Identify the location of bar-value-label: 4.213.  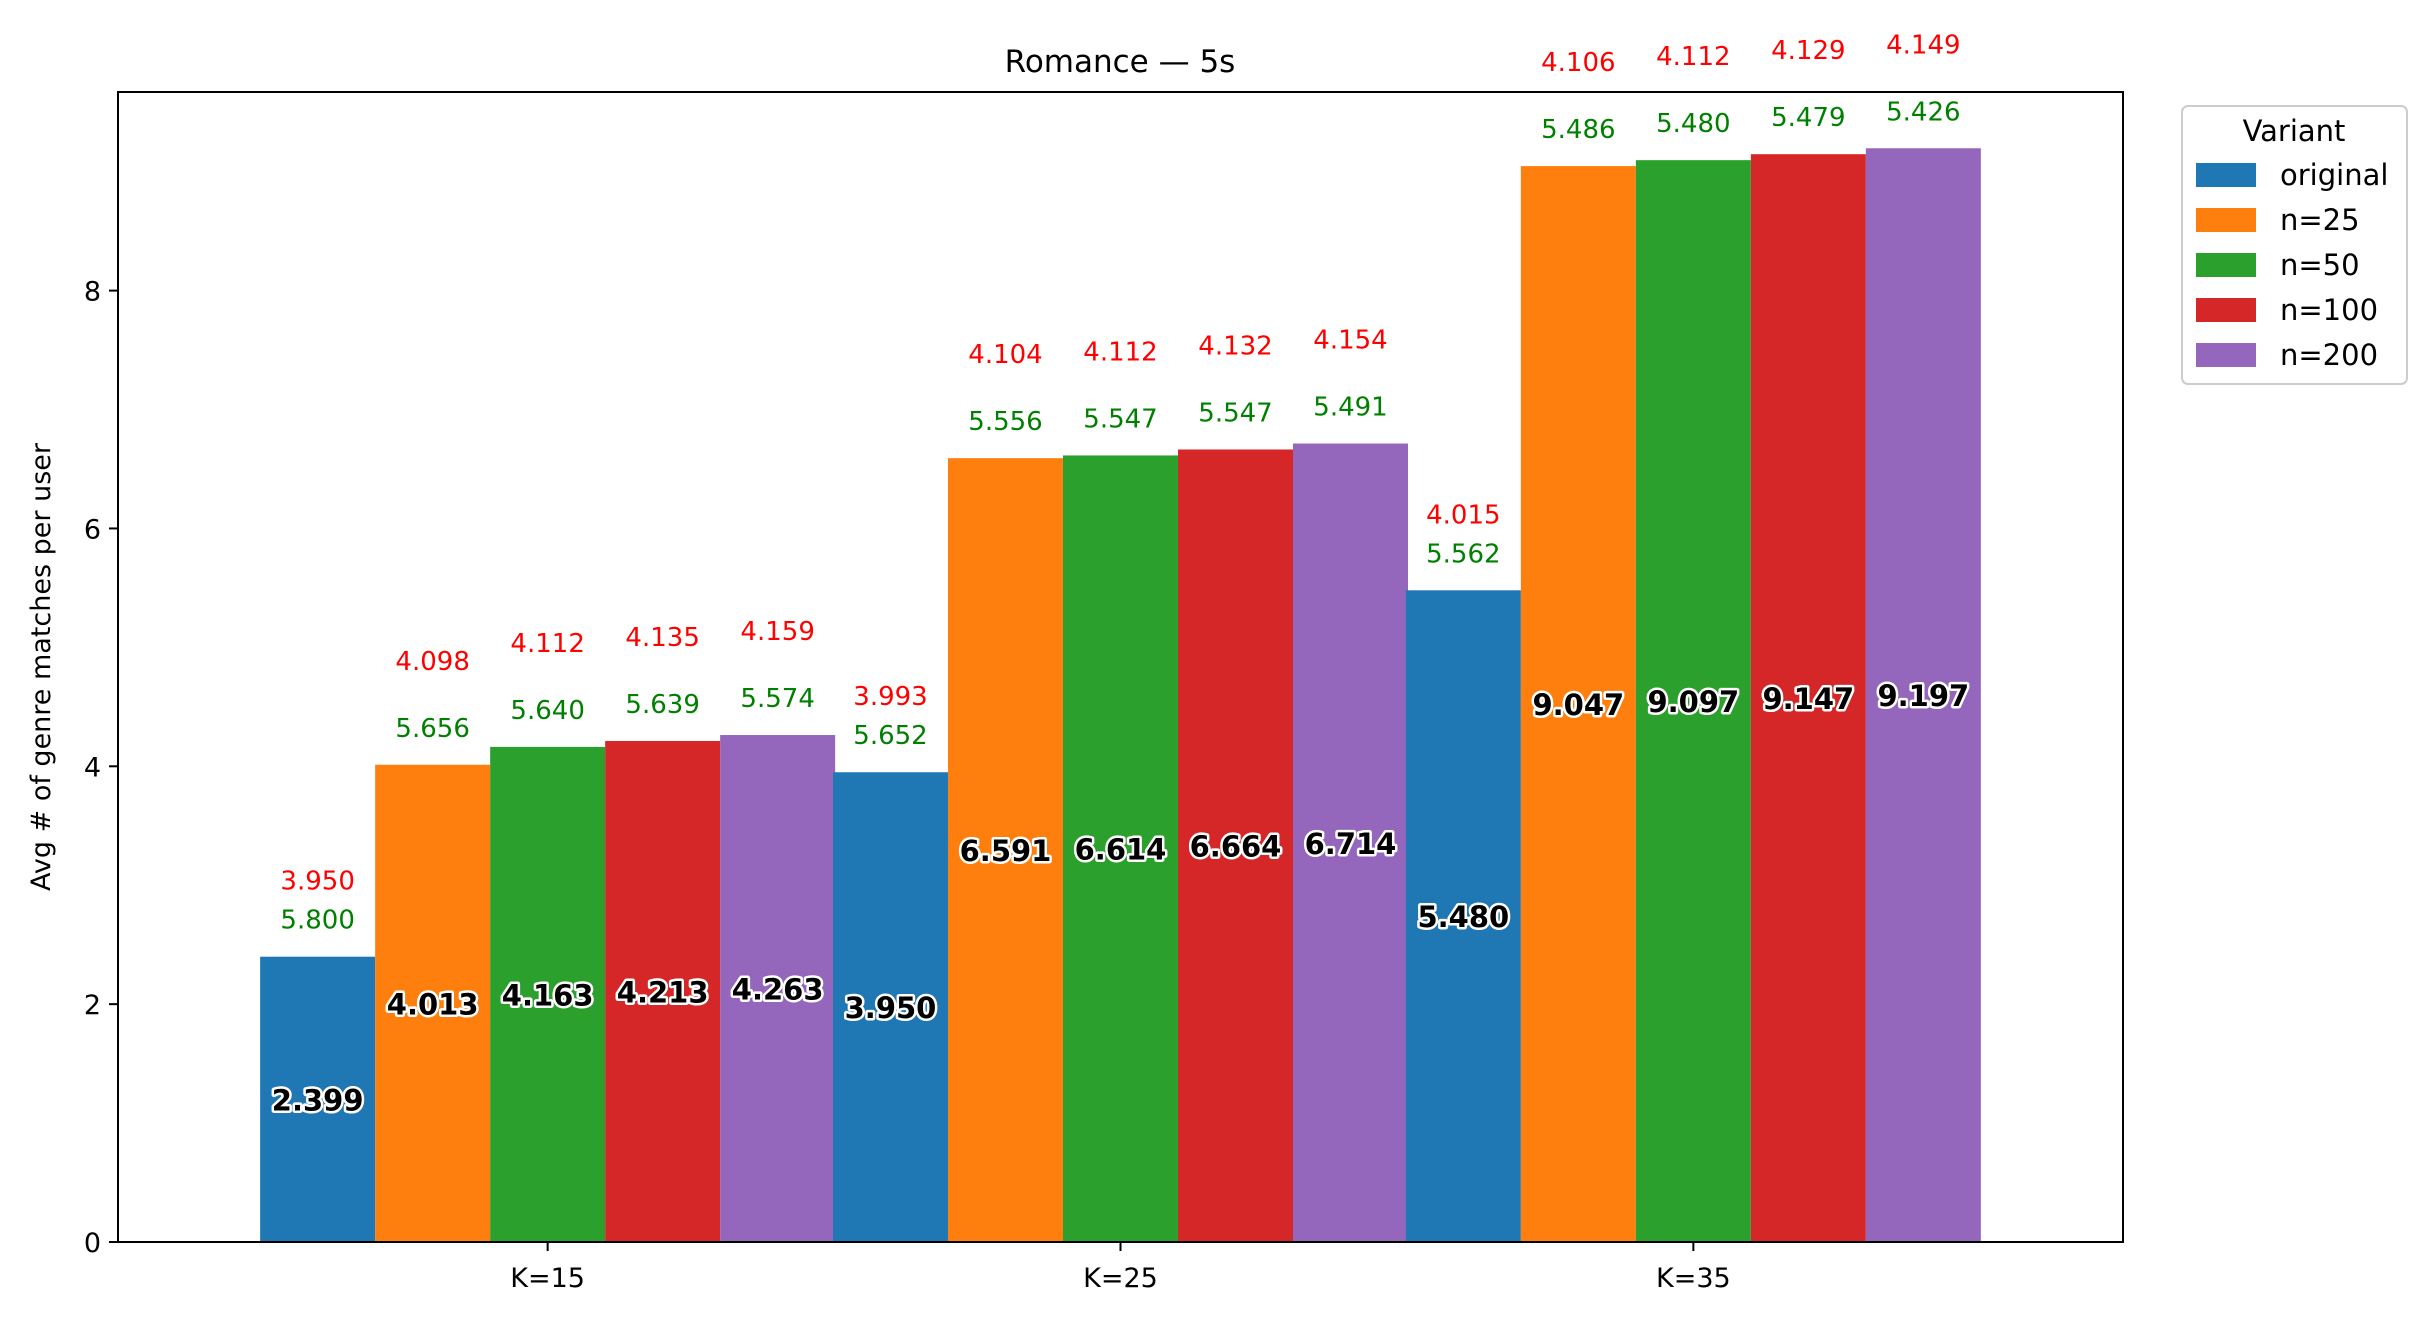
(663, 992).